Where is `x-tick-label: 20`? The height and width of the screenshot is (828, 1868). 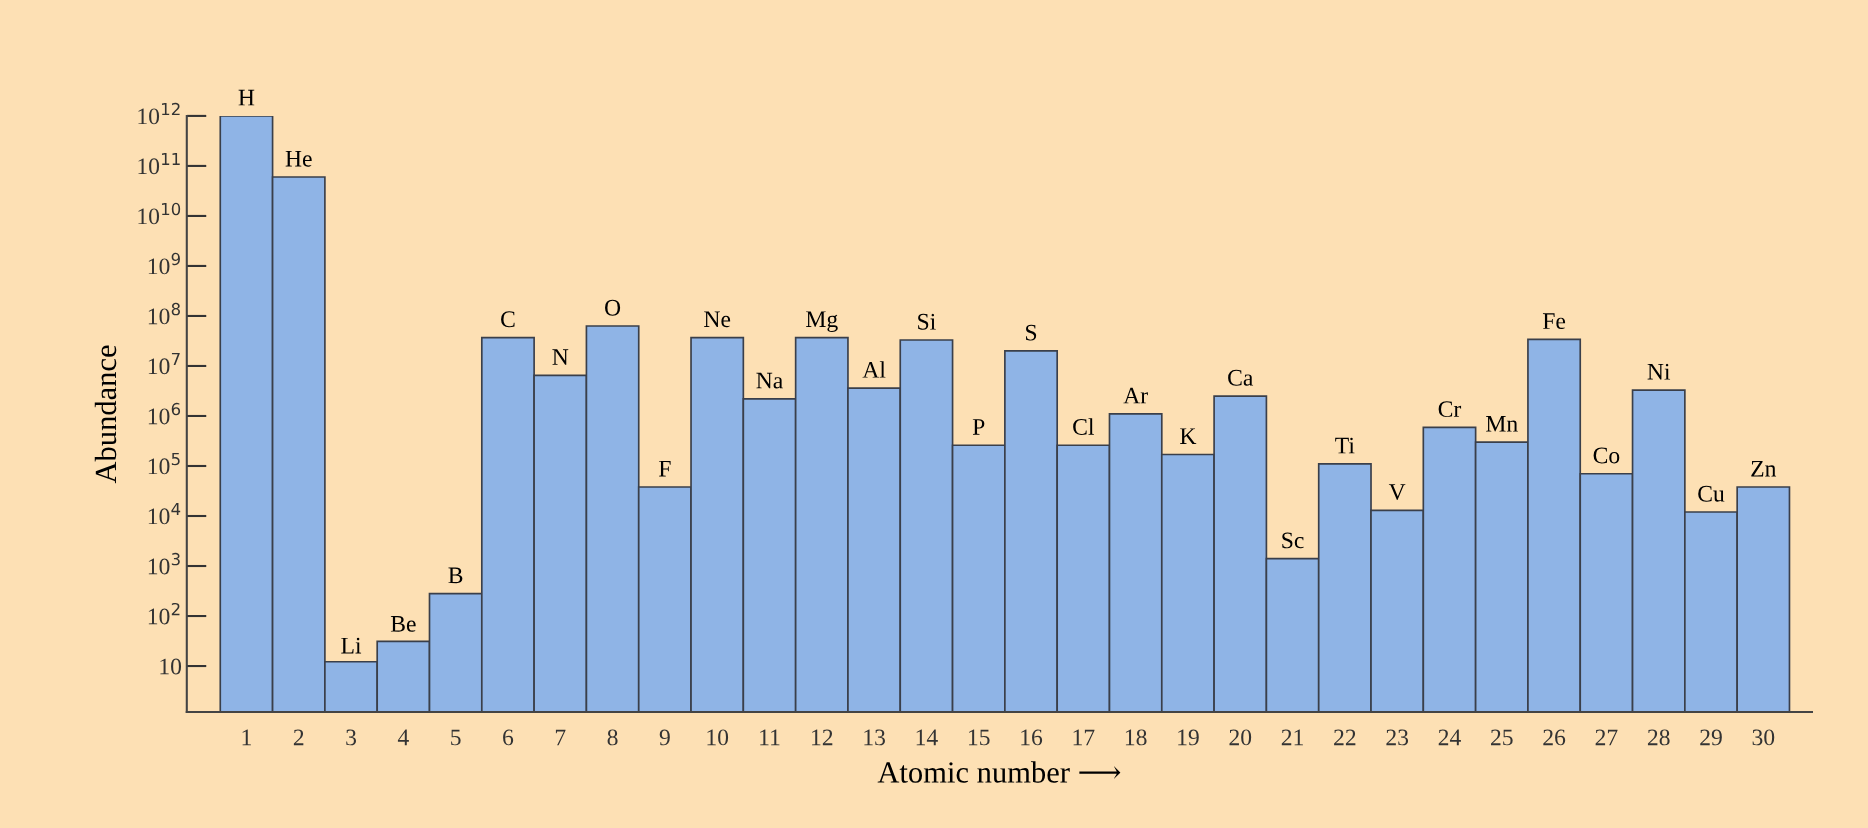
x-tick-label: 20 is located at coordinates (1240, 737).